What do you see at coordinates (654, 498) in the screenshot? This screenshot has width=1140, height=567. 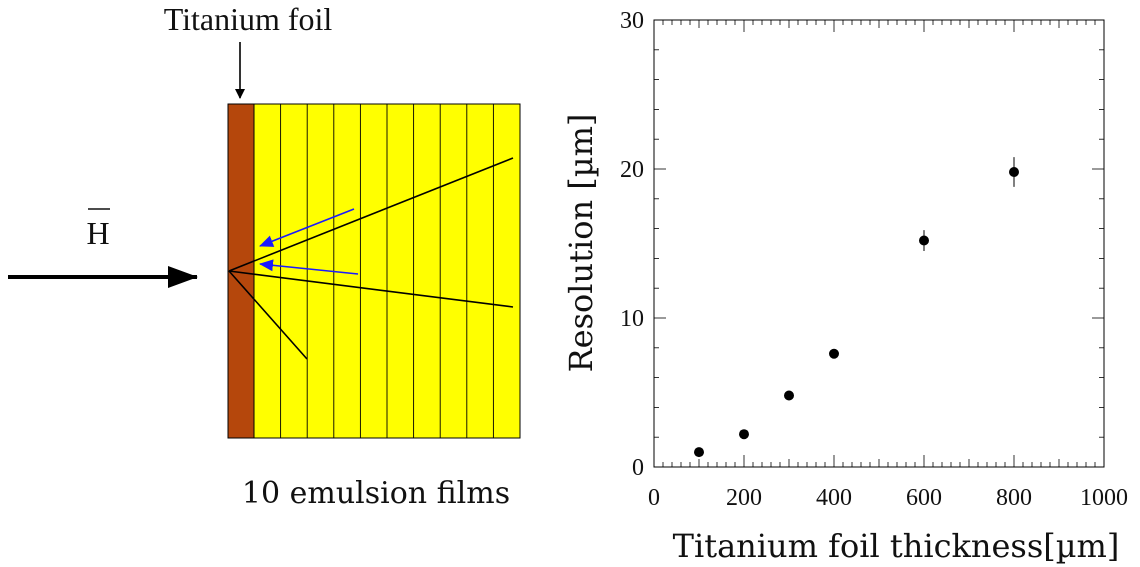 I see `x-tick-label: 0` at bounding box center [654, 498].